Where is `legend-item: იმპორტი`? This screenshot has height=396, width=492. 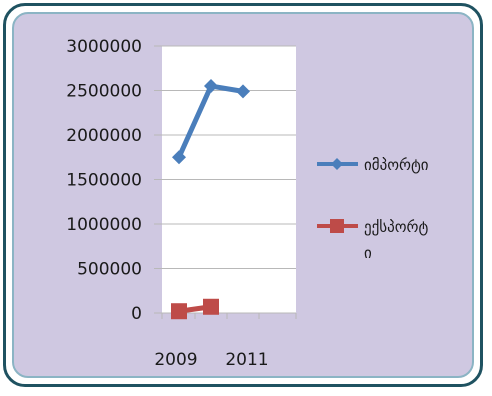 legend-item: იმპორტი is located at coordinates (373, 165).